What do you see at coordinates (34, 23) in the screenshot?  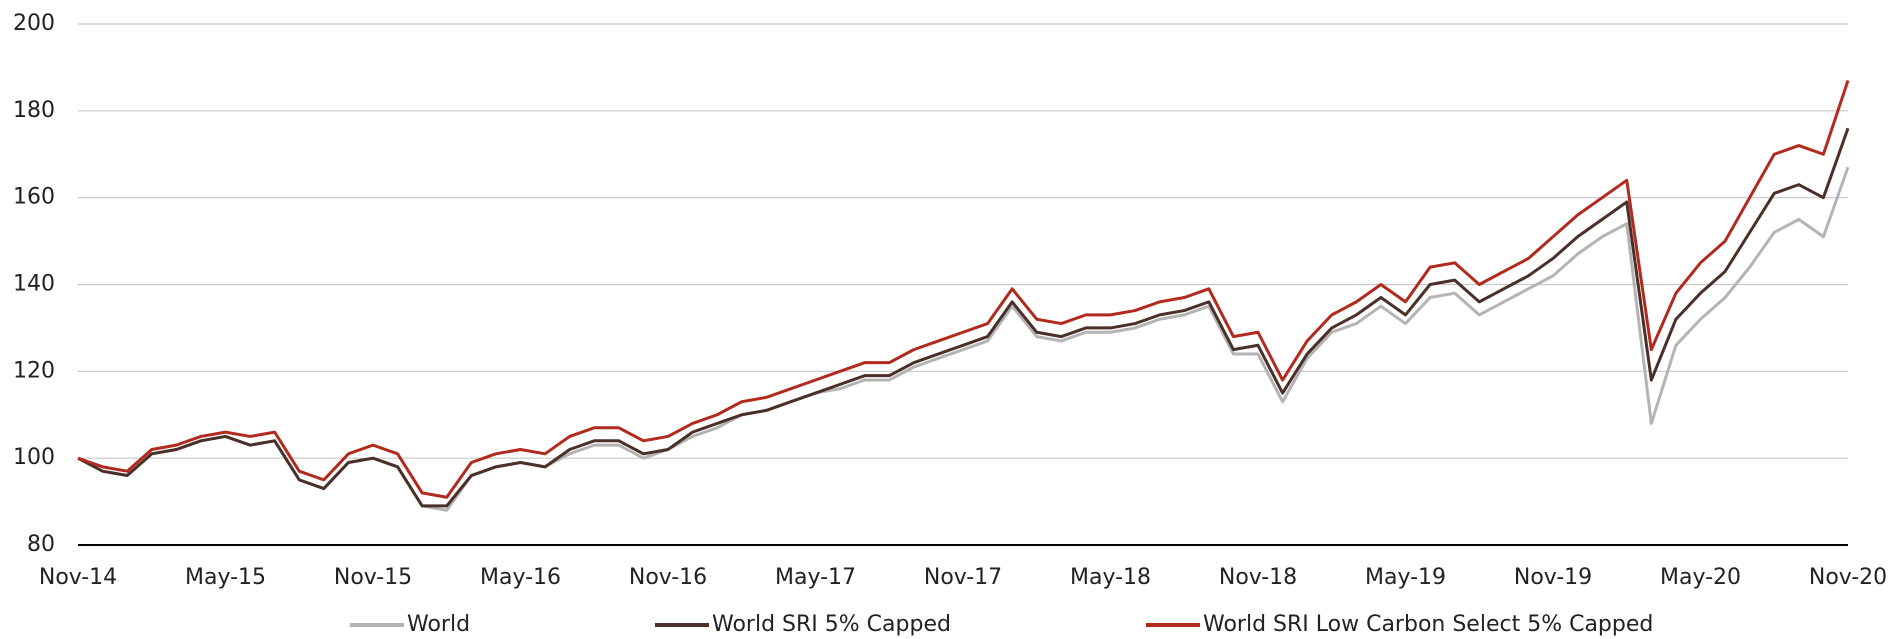 I see `y-tick-label: 200` at bounding box center [34, 23].